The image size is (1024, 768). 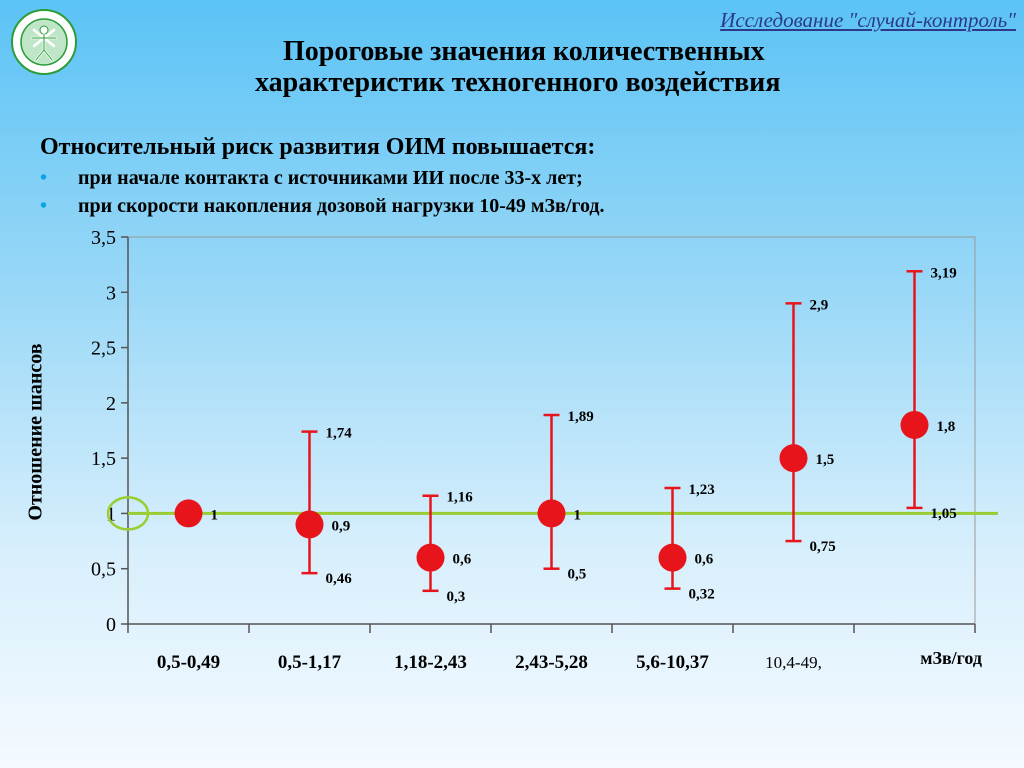 I want to click on x-category-label: 1,18-2,43, so click(x=430, y=662).